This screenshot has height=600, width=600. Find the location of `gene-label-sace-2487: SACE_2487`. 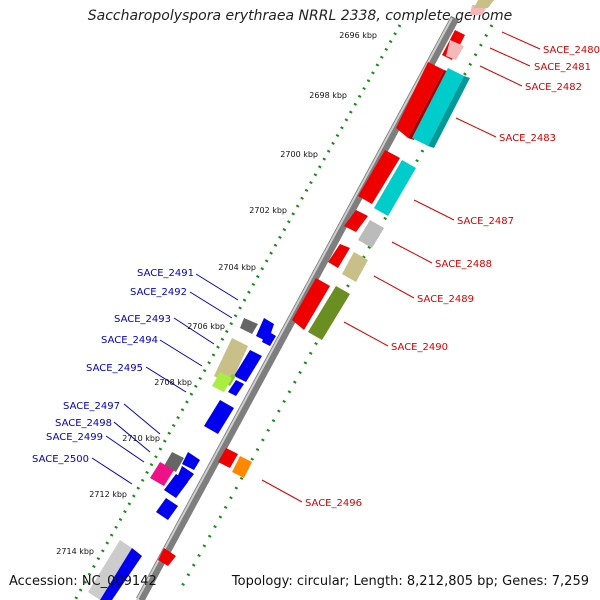

gene-label-sace-2487: SACE_2487 is located at coordinates (485, 221).